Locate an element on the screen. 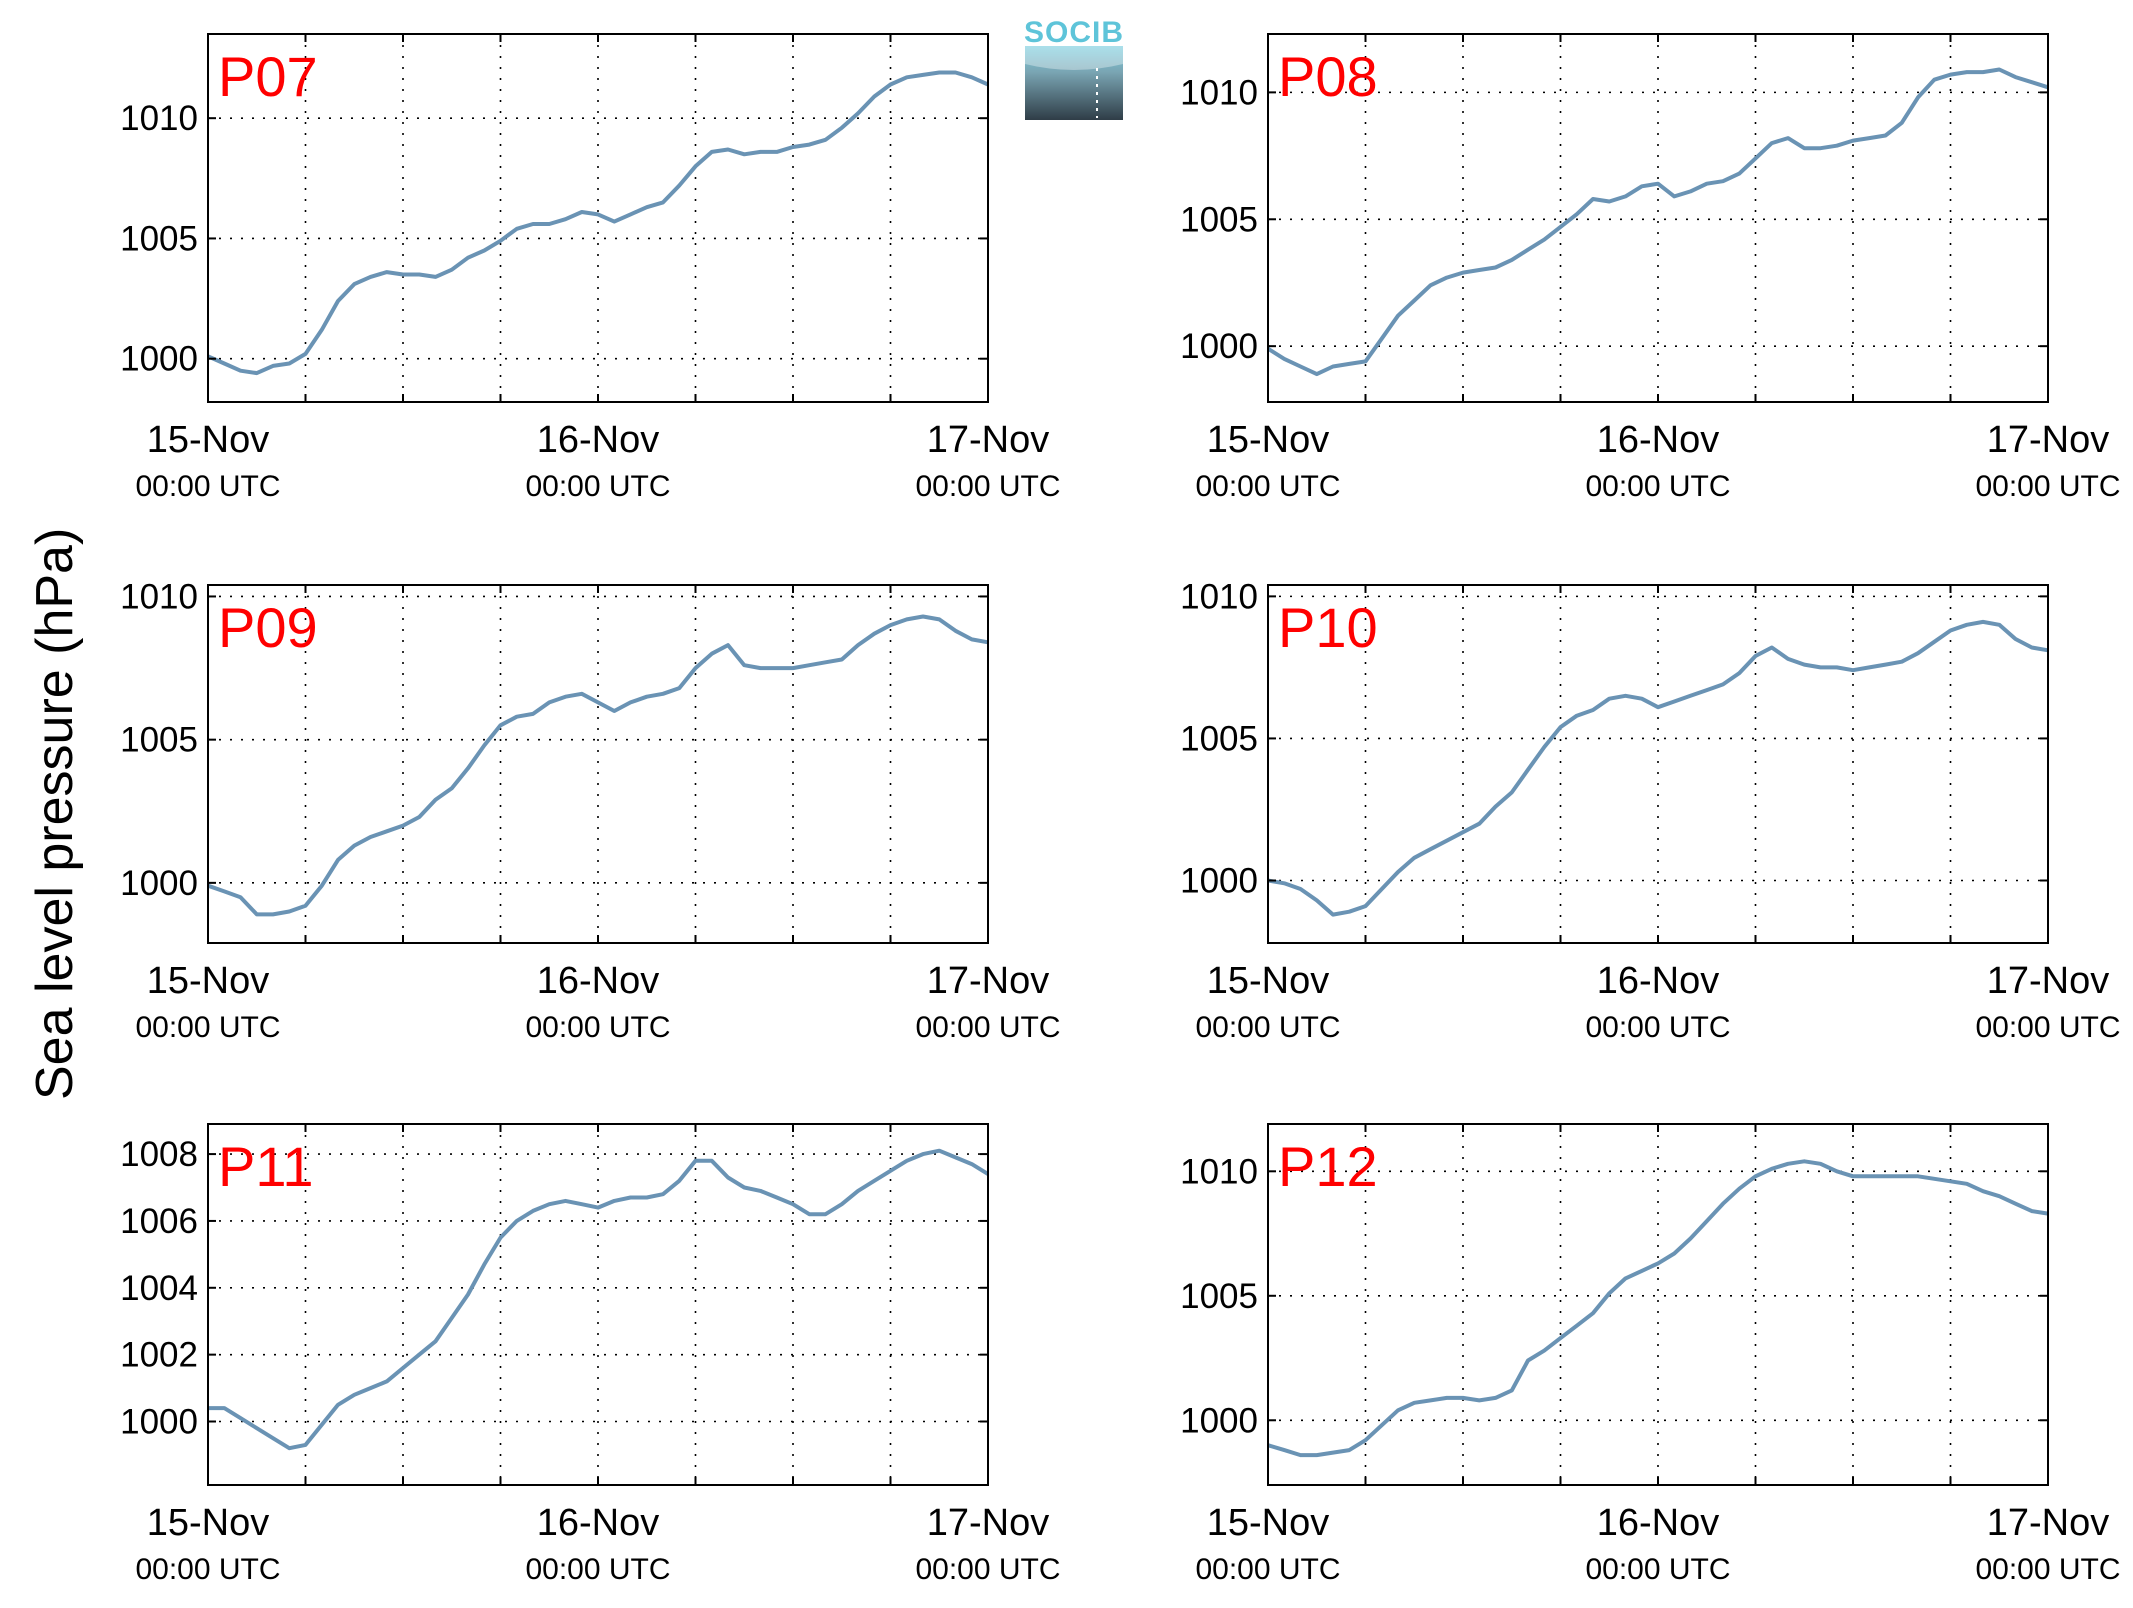 The height and width of the screenshot is (1608, 2133). socib-logo: SOCIB is located at coordinates (1074, 68).